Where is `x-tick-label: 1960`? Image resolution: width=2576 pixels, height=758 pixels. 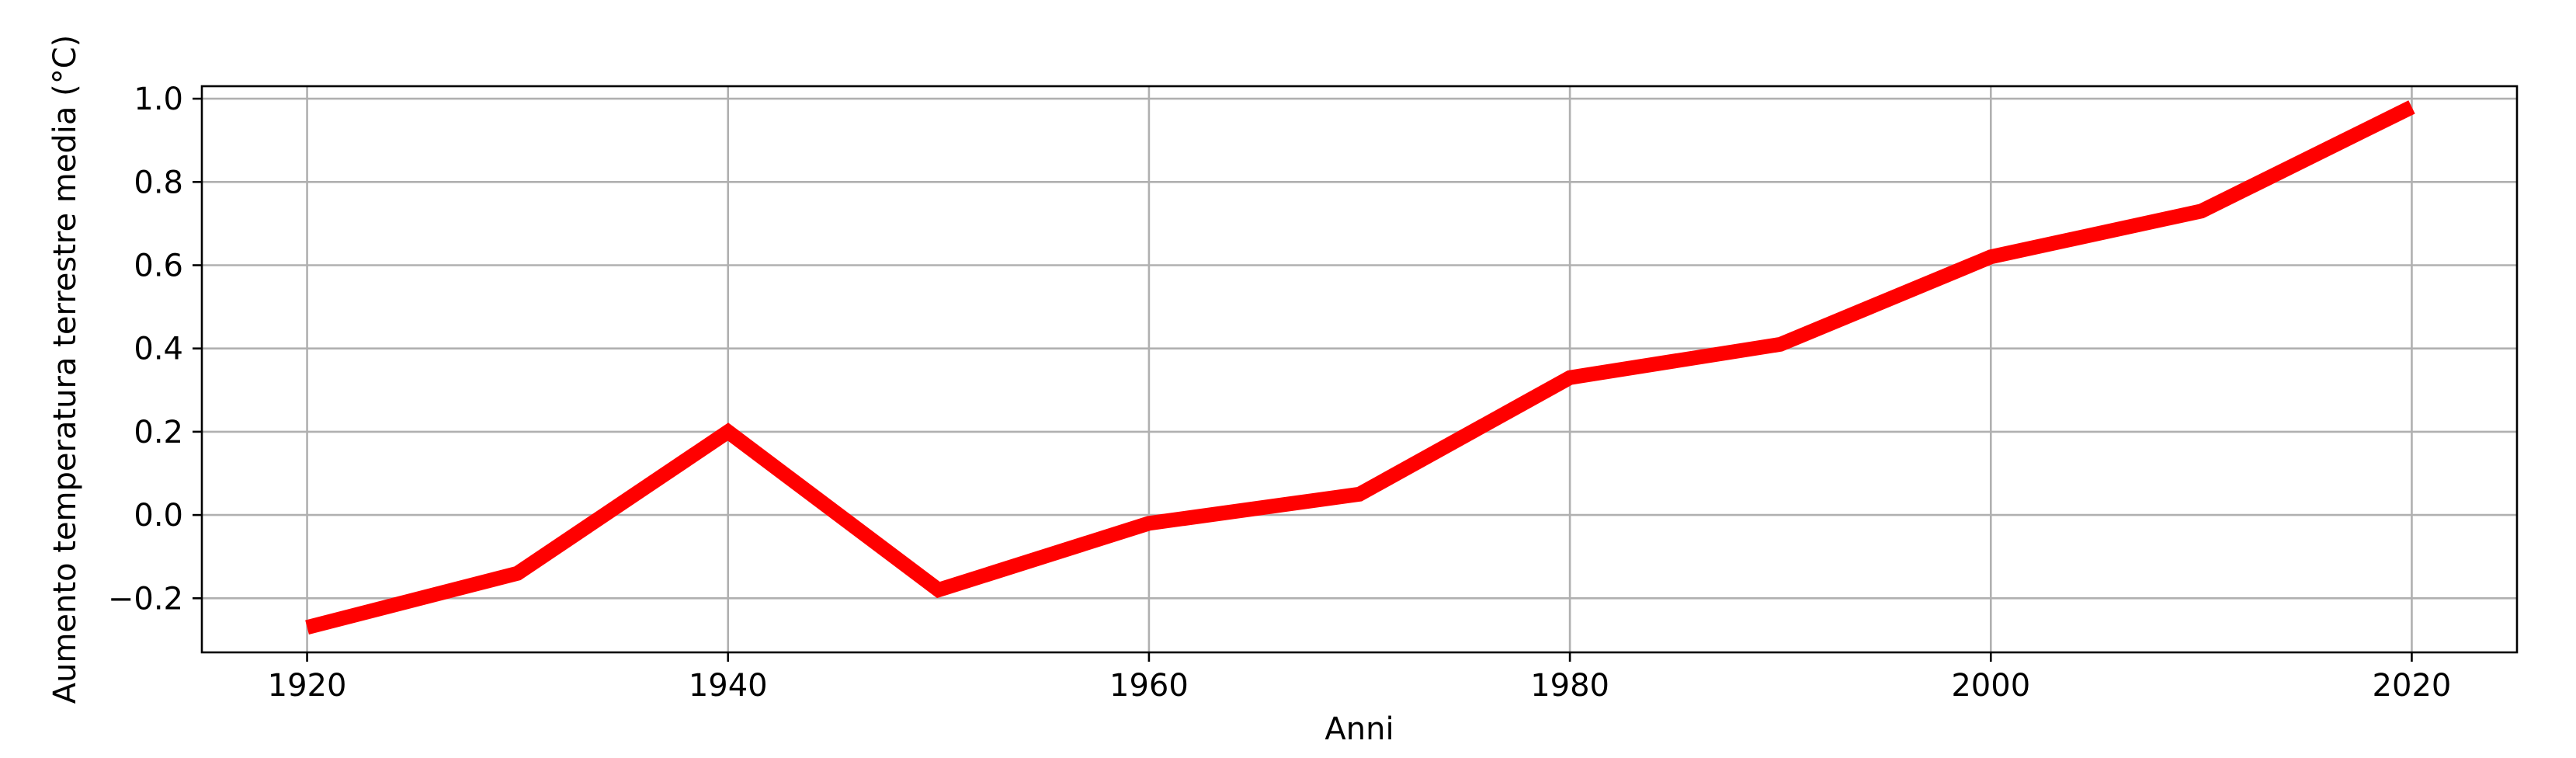 x-tick-label: 1960 is located at coordinates (1149, 686).